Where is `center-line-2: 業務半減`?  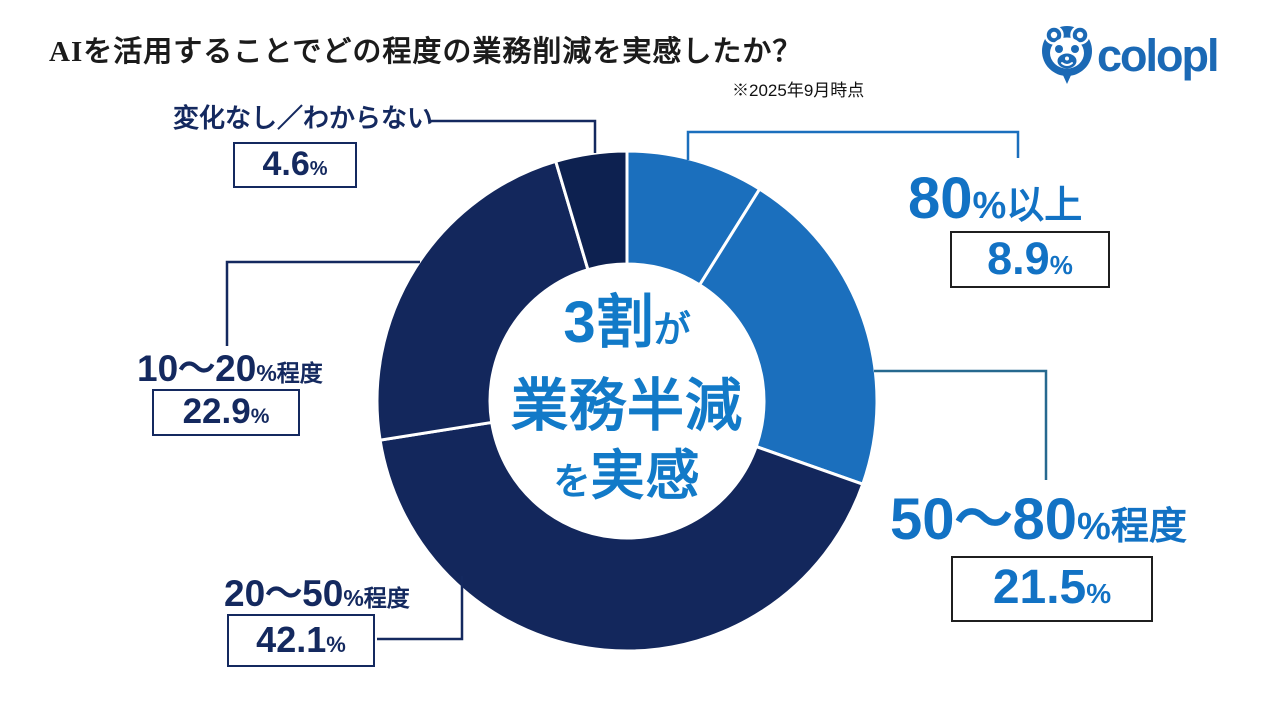 center-line-2: 業務半減 is located at coordinates (627, 406).